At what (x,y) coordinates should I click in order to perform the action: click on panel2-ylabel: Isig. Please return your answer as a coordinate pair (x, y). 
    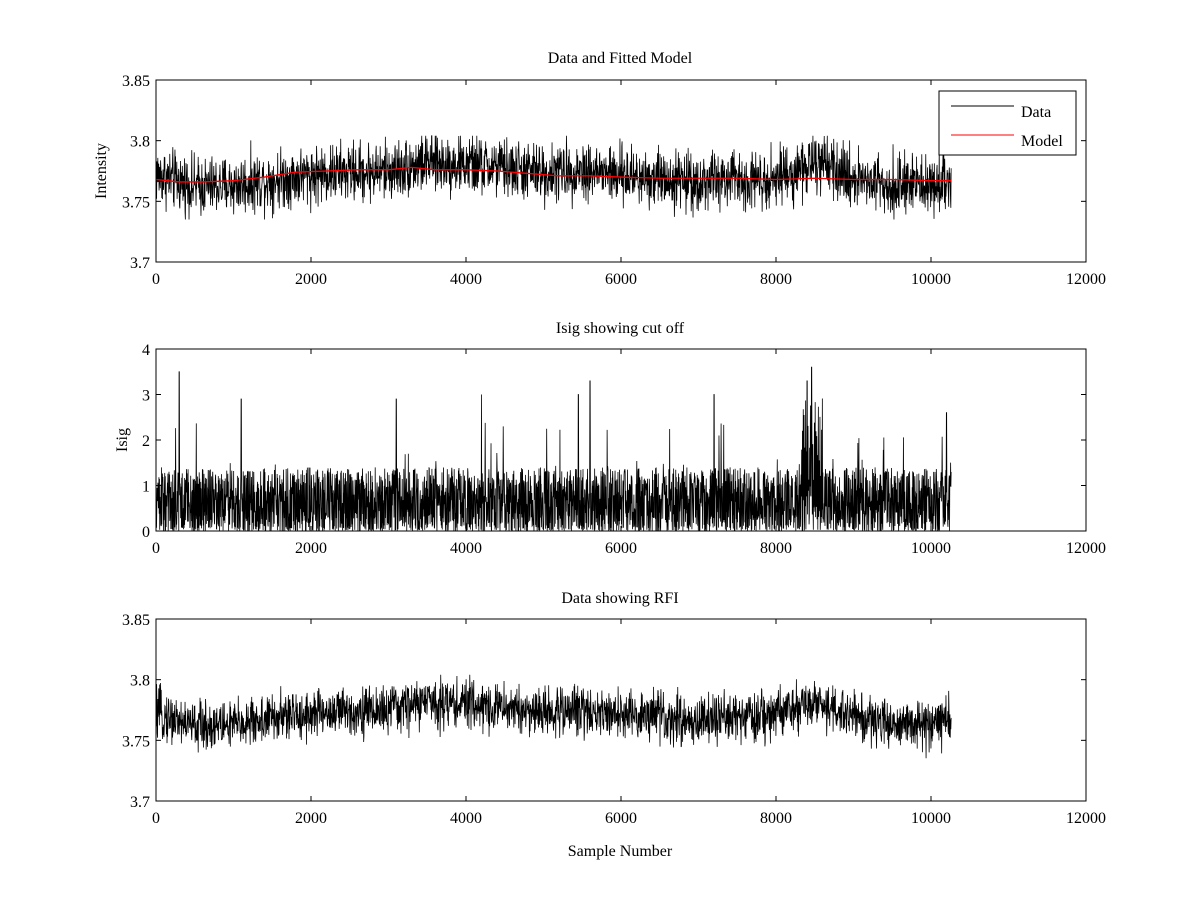
    Looking at the image, I should click on (122, 440).